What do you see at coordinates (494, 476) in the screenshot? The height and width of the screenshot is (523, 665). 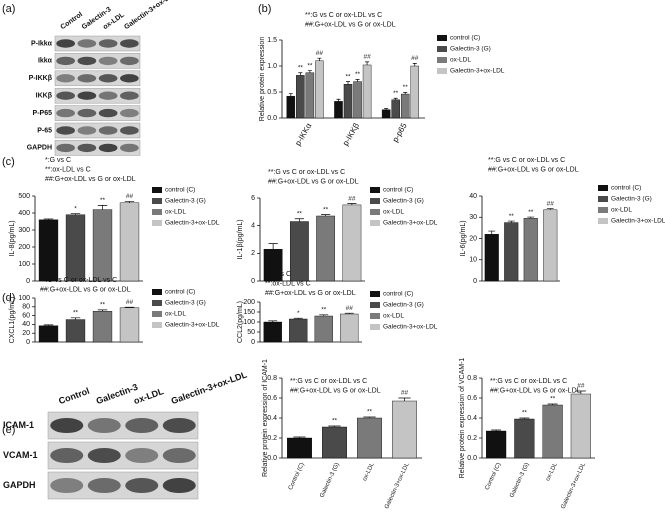 I see `x-tick-label: Control (C)` at bounding box center [494, 476].